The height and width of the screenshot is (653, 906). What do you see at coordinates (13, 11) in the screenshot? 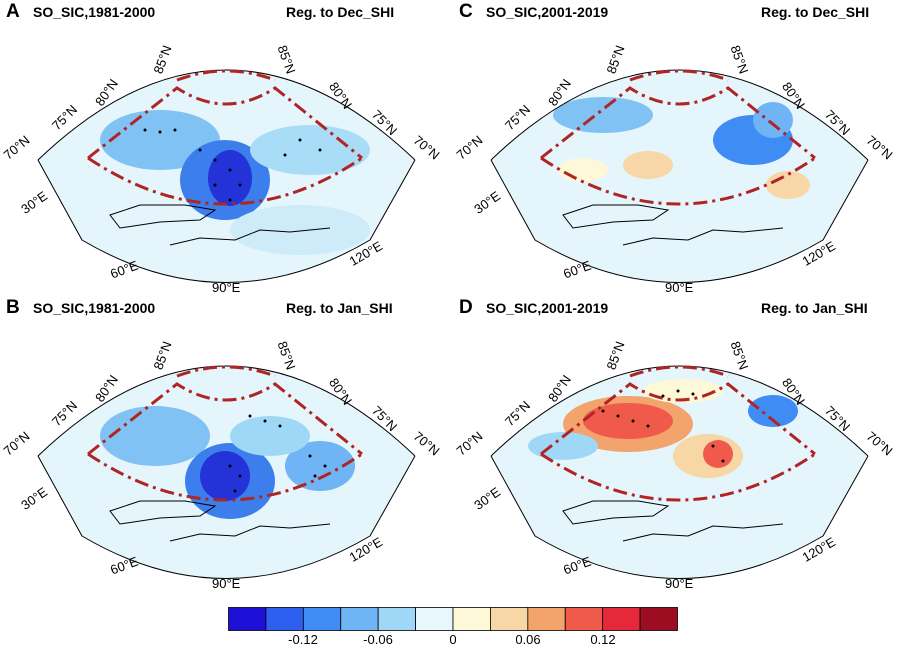
I see `panel-label: A` at bounding box center [13, 11].